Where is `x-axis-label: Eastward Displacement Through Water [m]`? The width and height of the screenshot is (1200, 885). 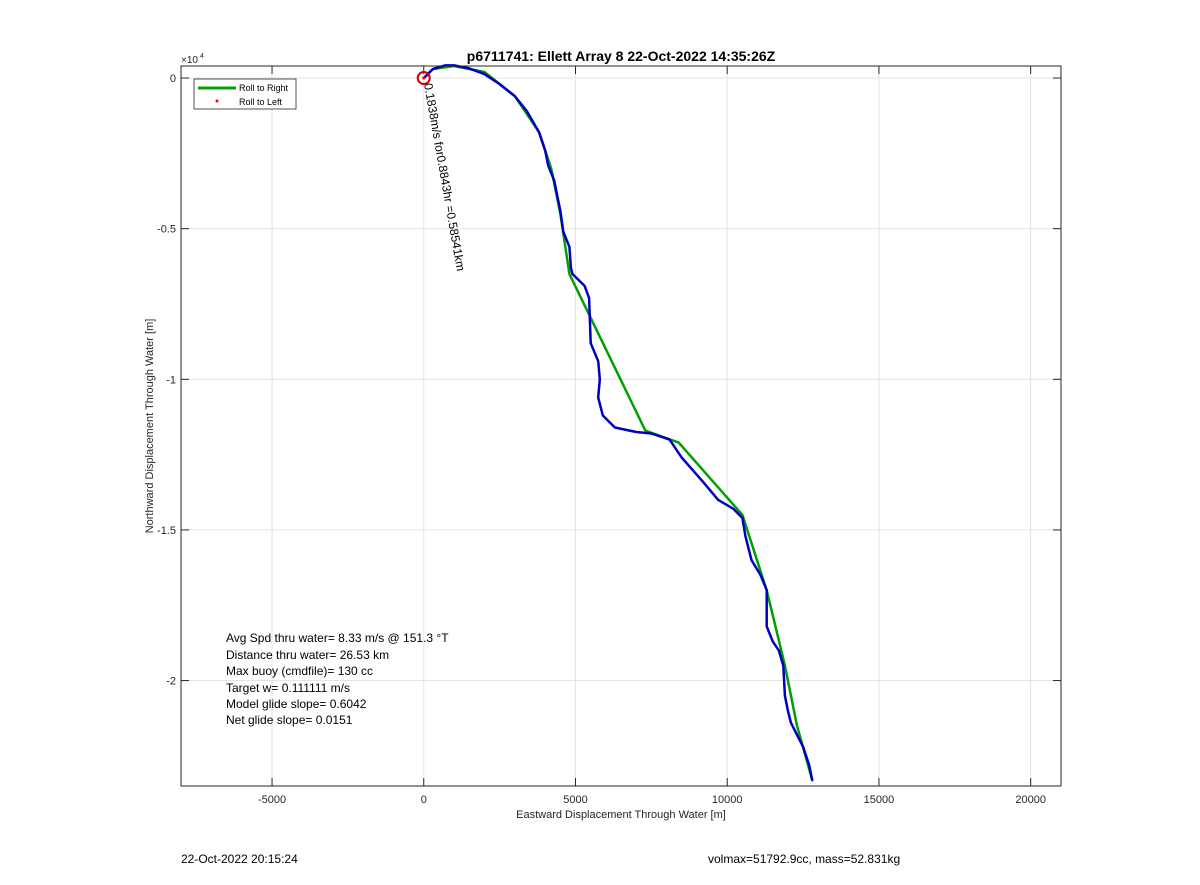
x-axis-label: Eastward Displacement Through Water [m] is located at coordinates (621, 815).